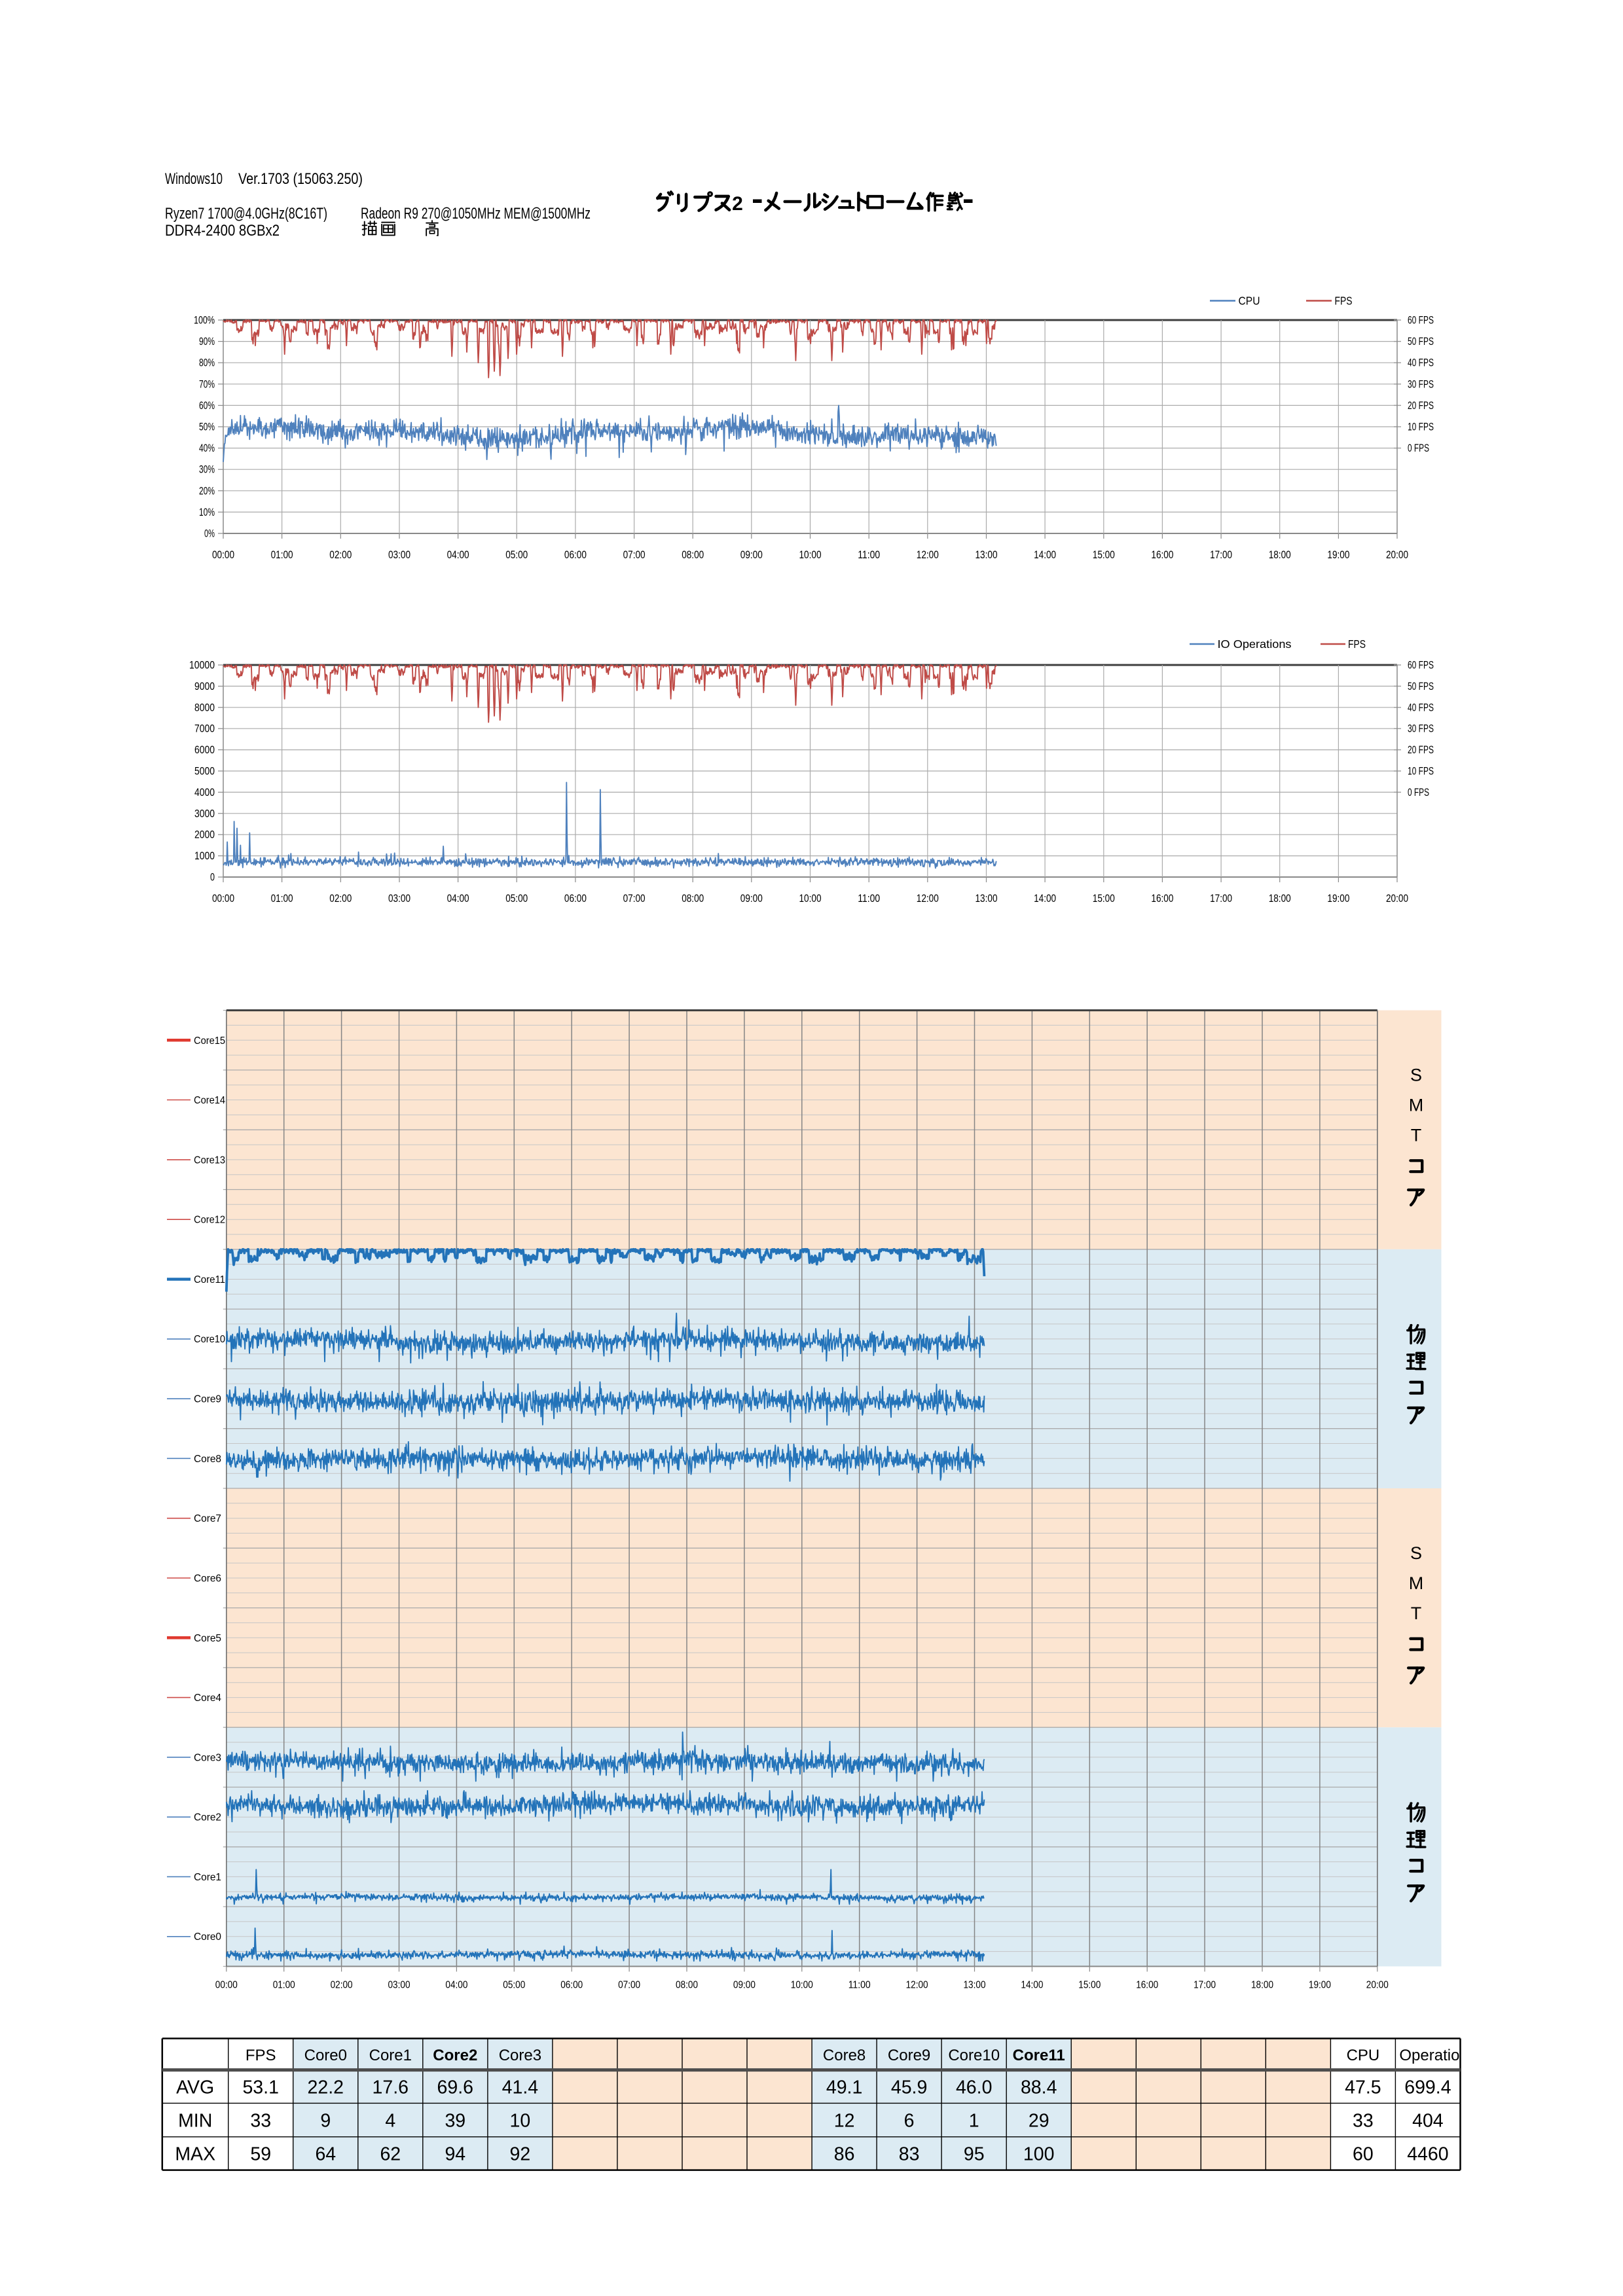 The width and height of the screenshot is (1623, 2296). I want to click on svg-text: 80%, so click(207, 363).